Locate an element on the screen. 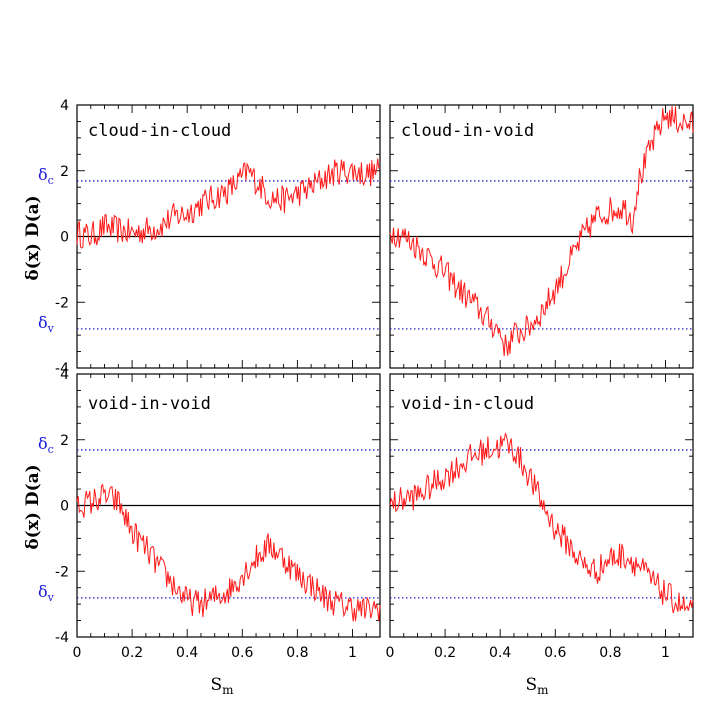 Image resolution: width=711 pixels, height=711 pixels. panel-label: void-in-void is located at coordinates (149, 404).